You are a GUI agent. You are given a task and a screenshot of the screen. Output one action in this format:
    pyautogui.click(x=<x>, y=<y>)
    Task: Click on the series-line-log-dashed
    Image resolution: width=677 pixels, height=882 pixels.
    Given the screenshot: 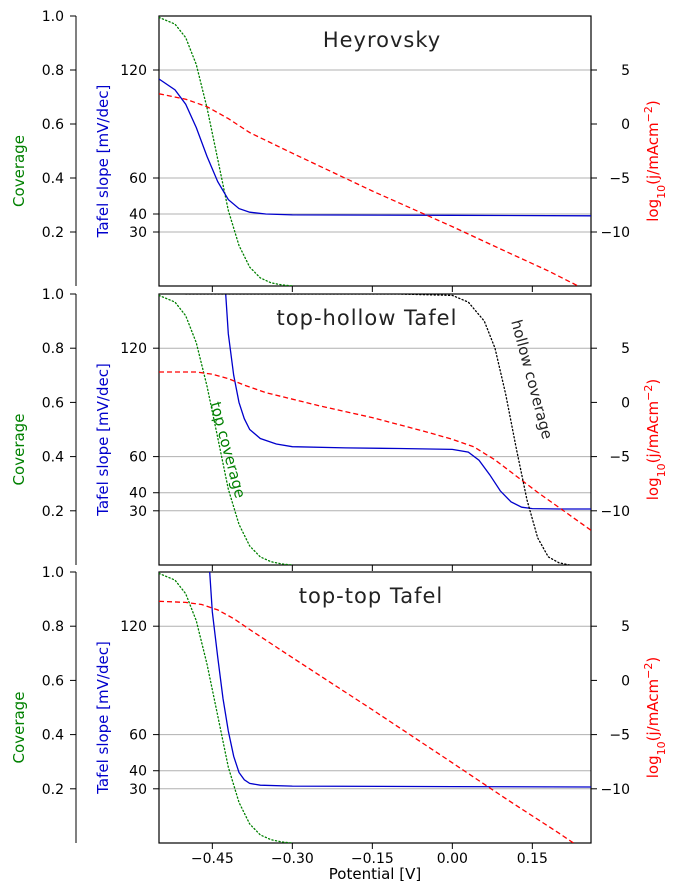 What is the action you would take?
    pyautogui.click(x=369, y=189)
    